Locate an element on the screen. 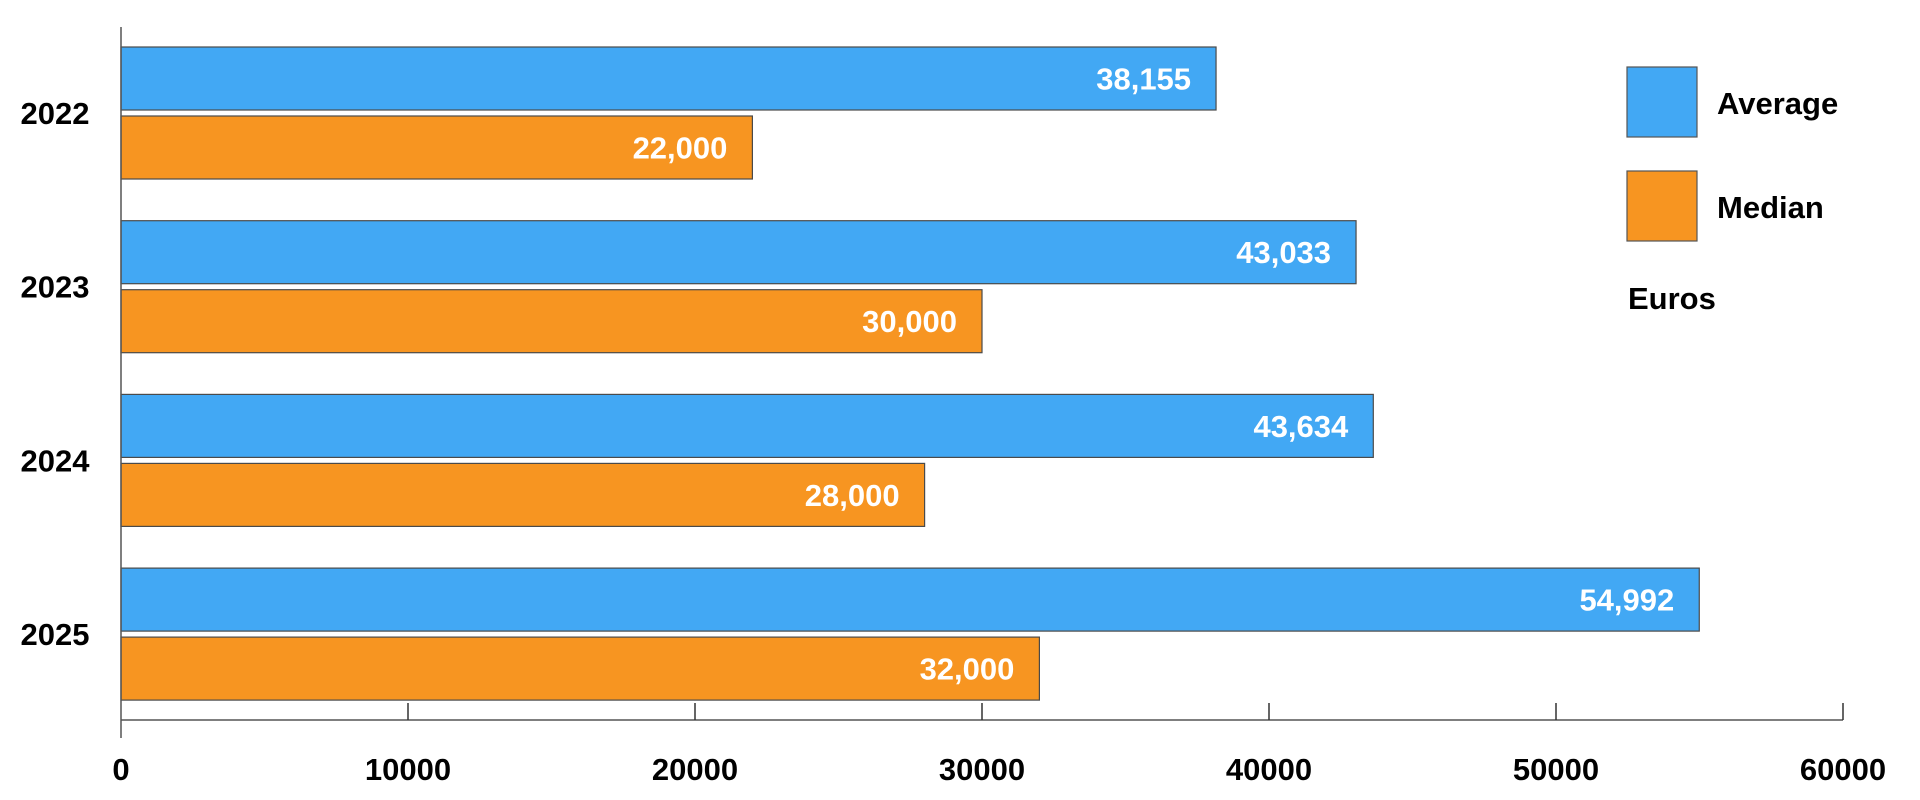 This screenshot has height=800, width=1920. bar-average-2025 is located at coordinates (910, 599).